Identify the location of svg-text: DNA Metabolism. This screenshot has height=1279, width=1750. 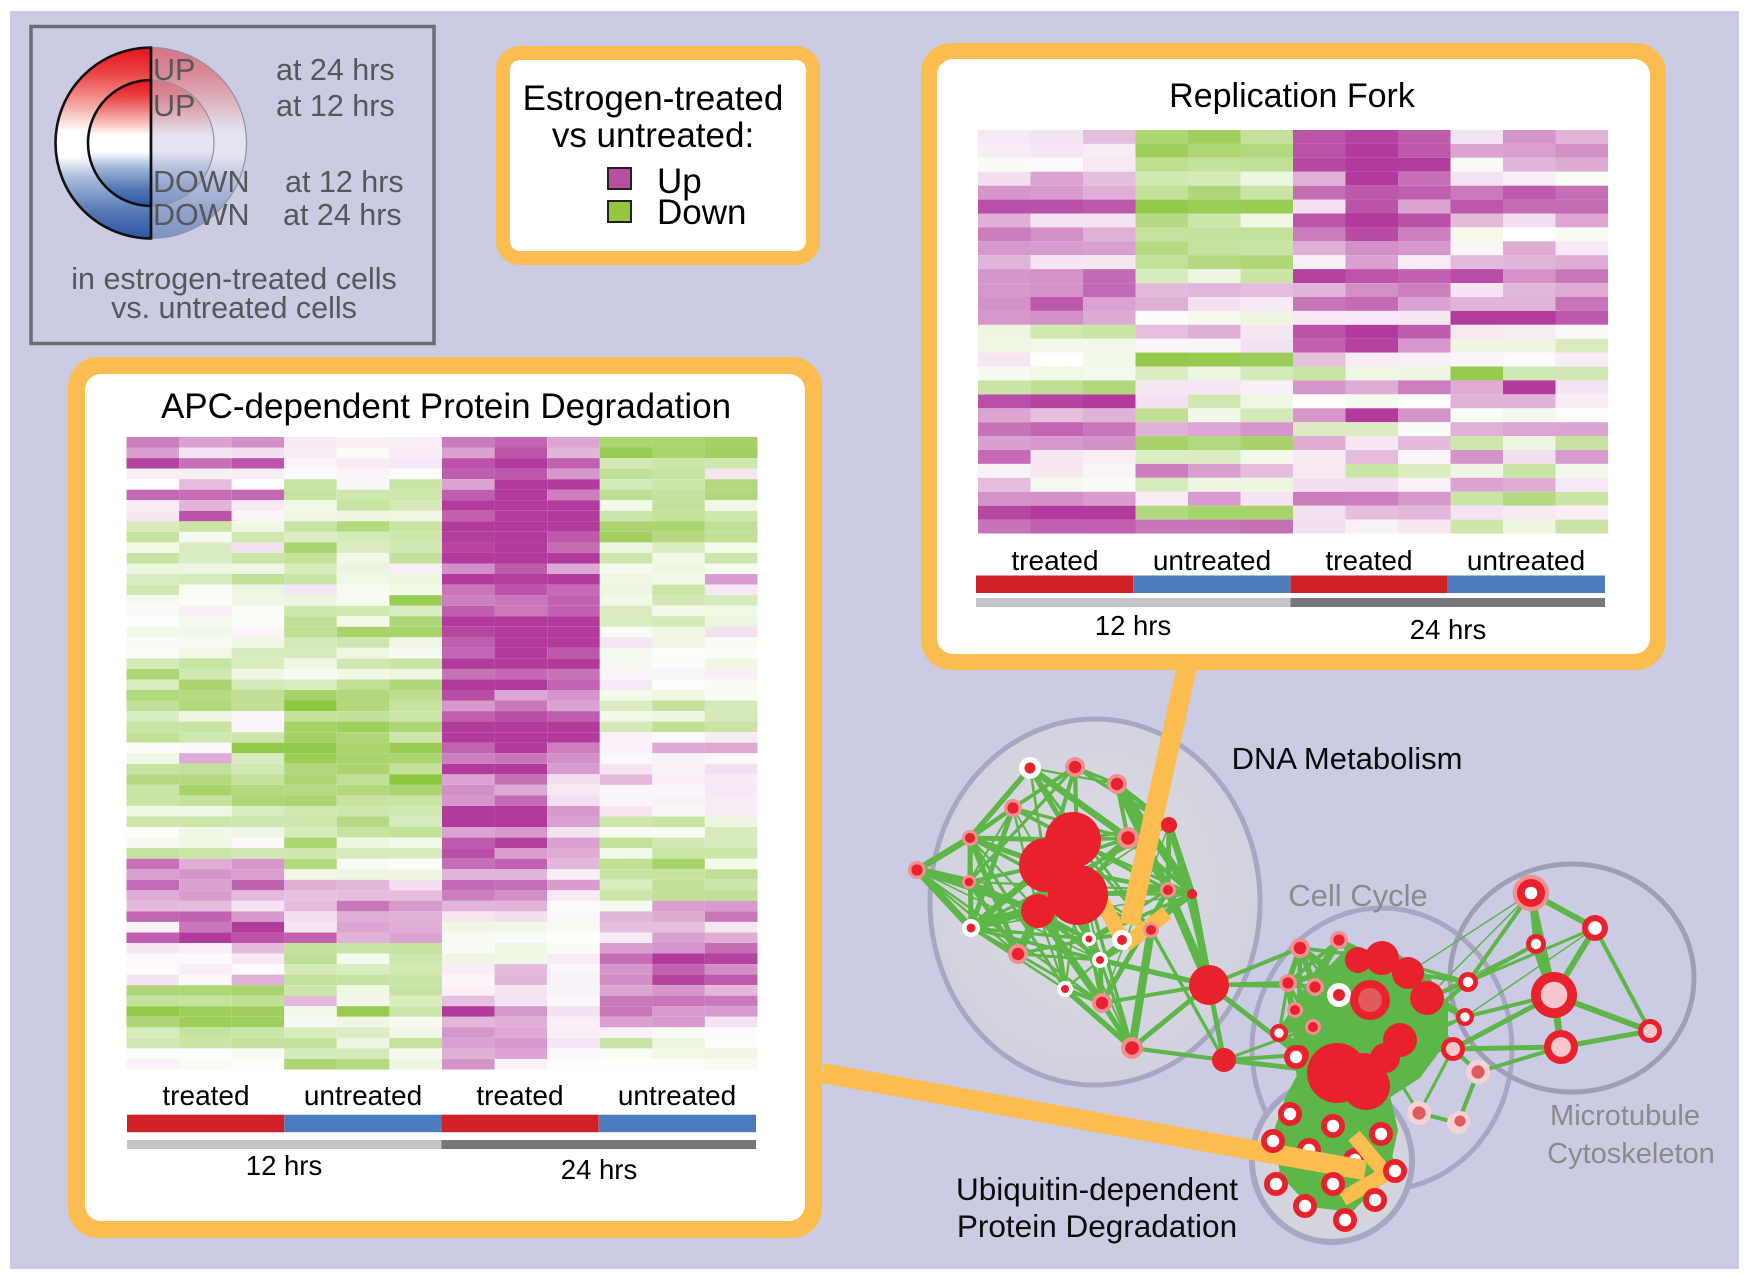
(1347, 758).